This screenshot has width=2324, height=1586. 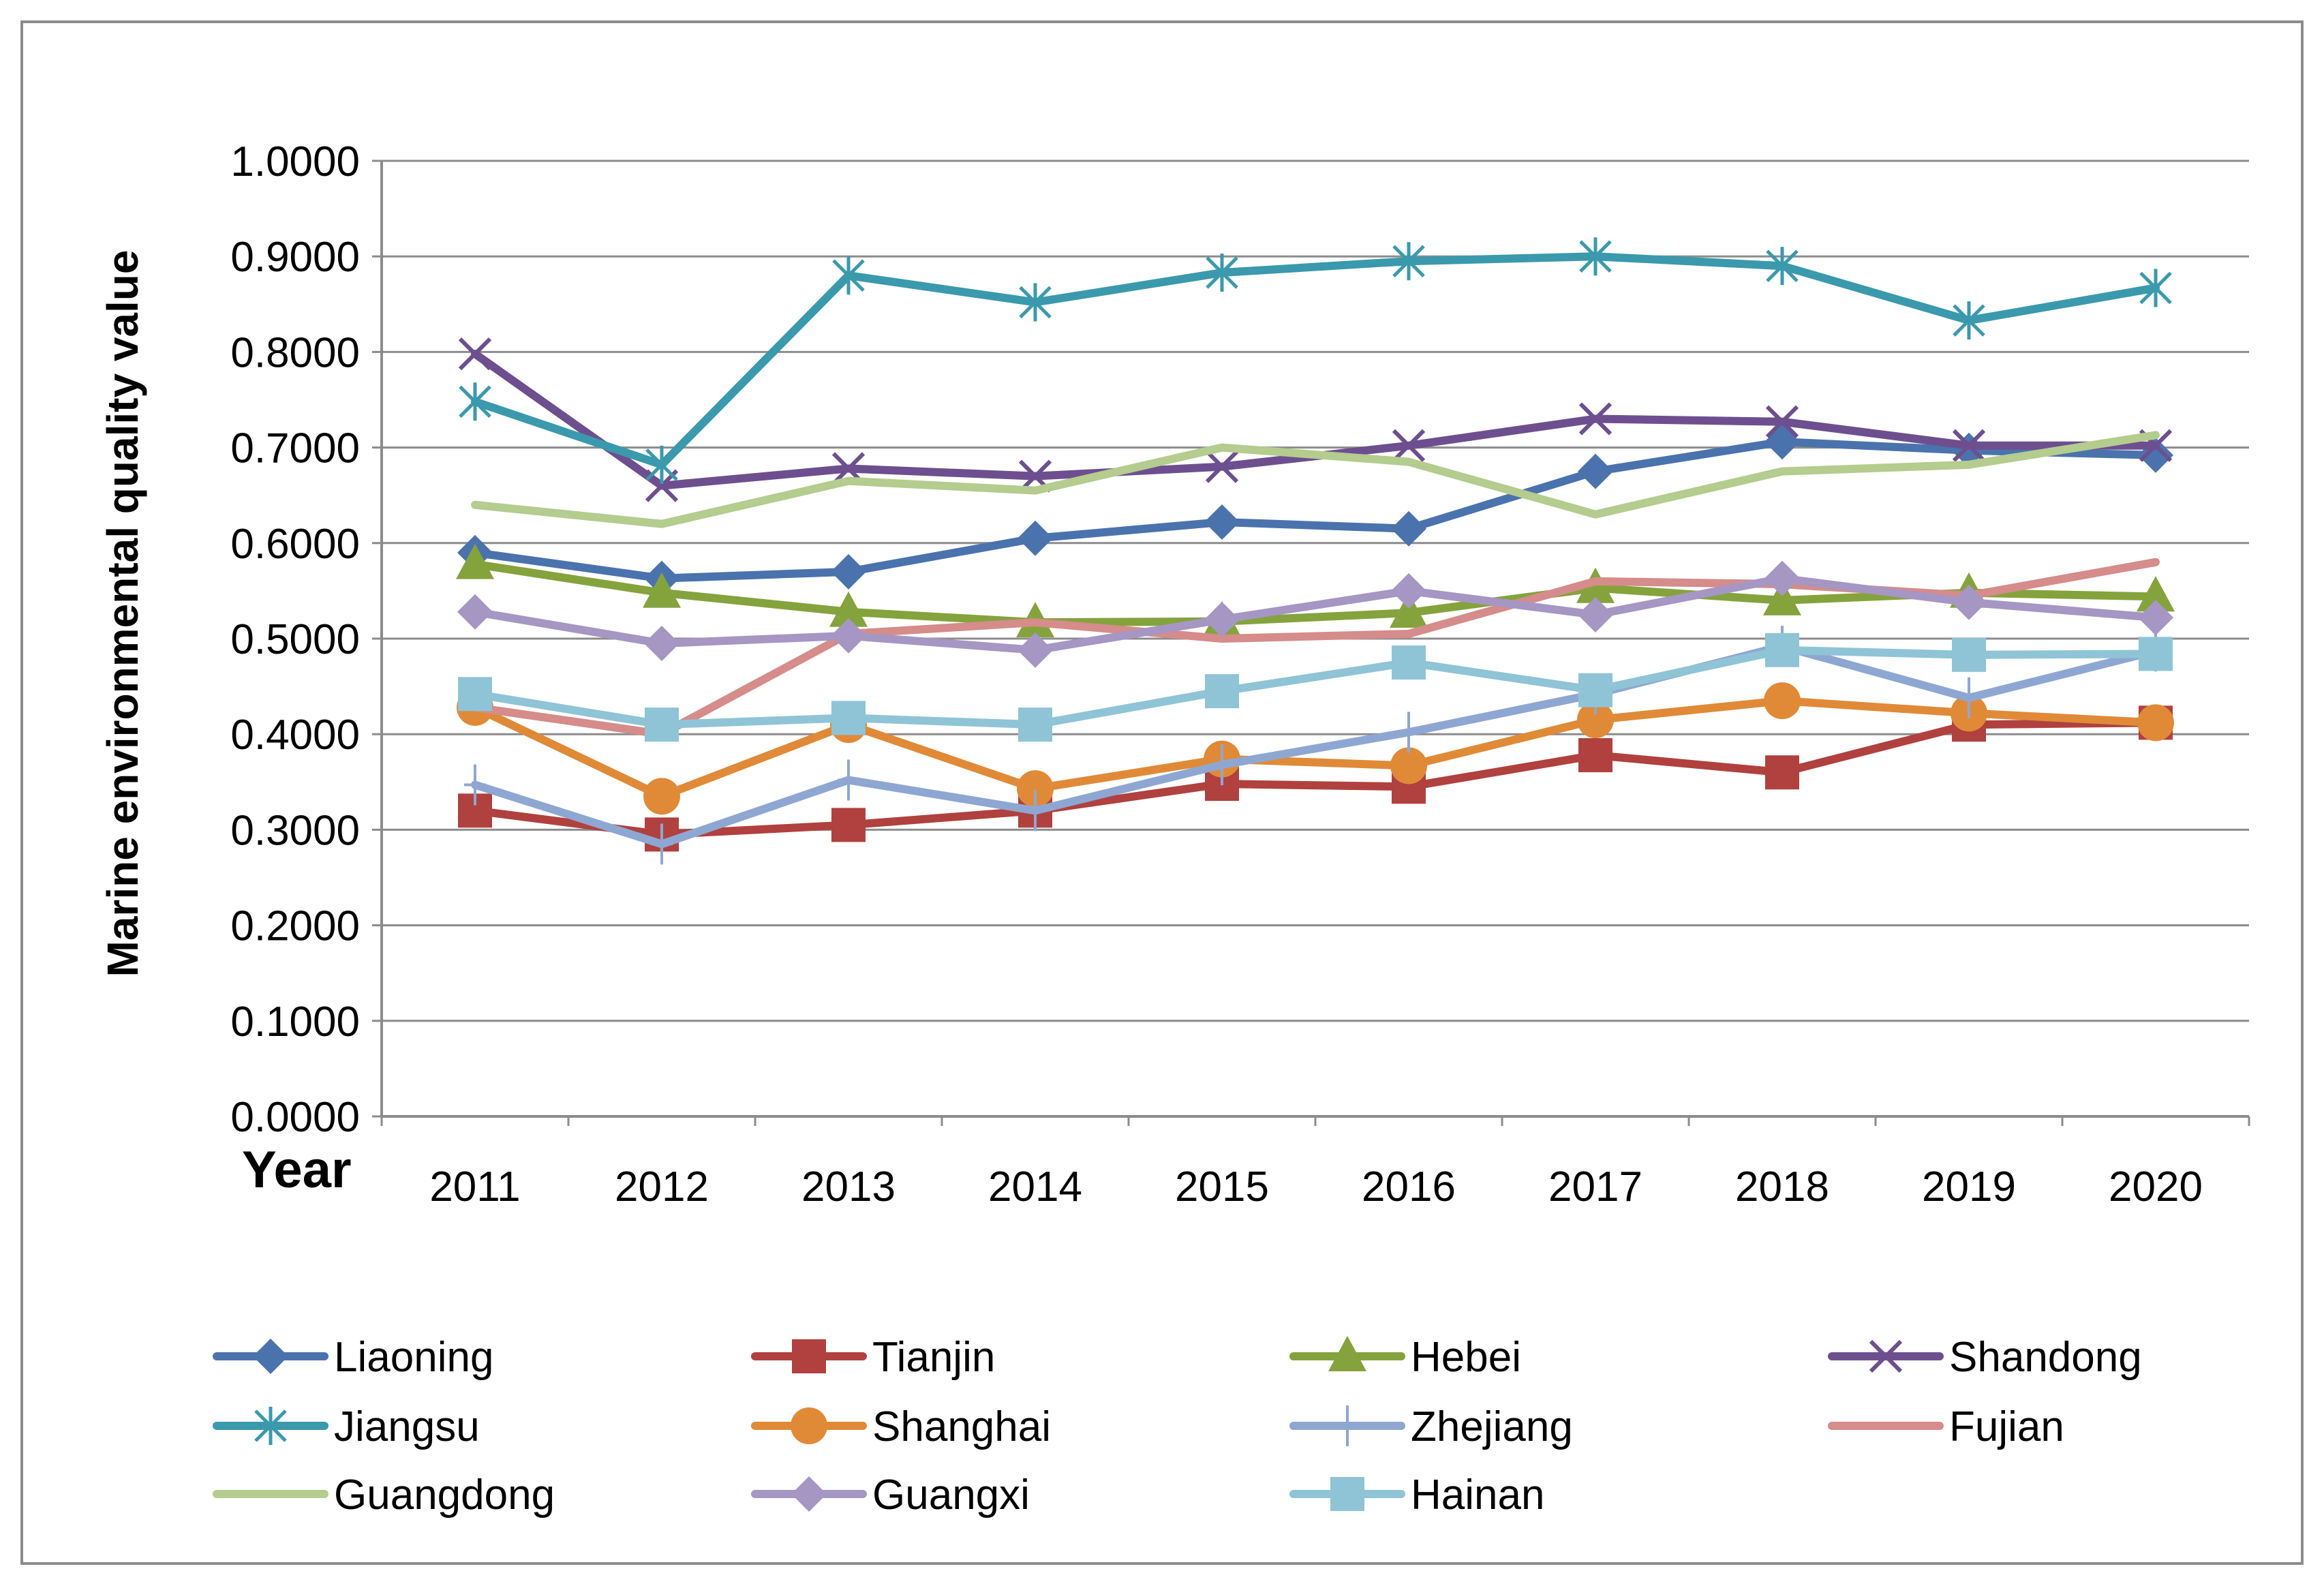 What do you see at coordinates (2045, 1357) in the screenshot?
I see `legend-label: Shandong` at bounding box center [2045, 1357].